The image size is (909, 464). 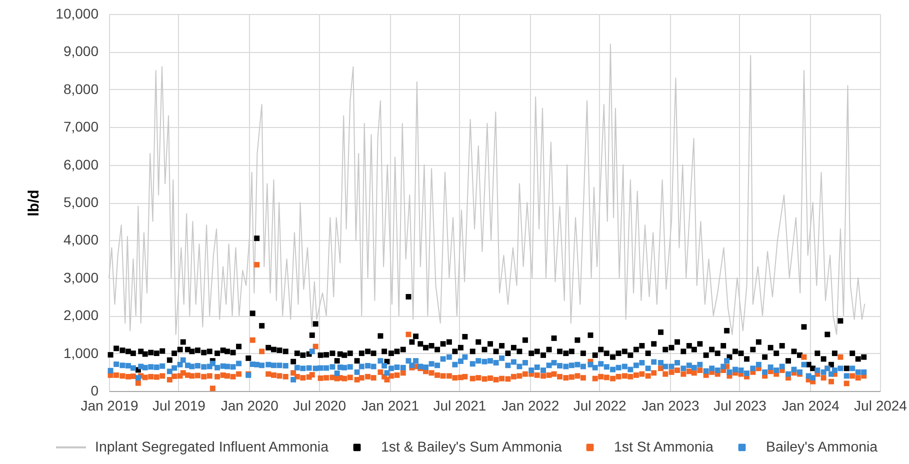 I want to click on x-tick-label: Jul 2023, so click(x=740, y=406).